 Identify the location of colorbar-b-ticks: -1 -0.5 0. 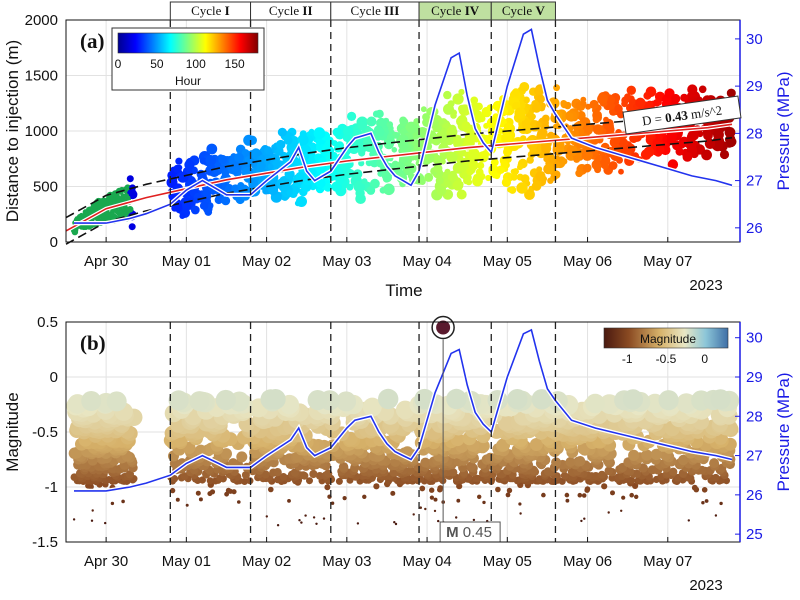
(665, 359).